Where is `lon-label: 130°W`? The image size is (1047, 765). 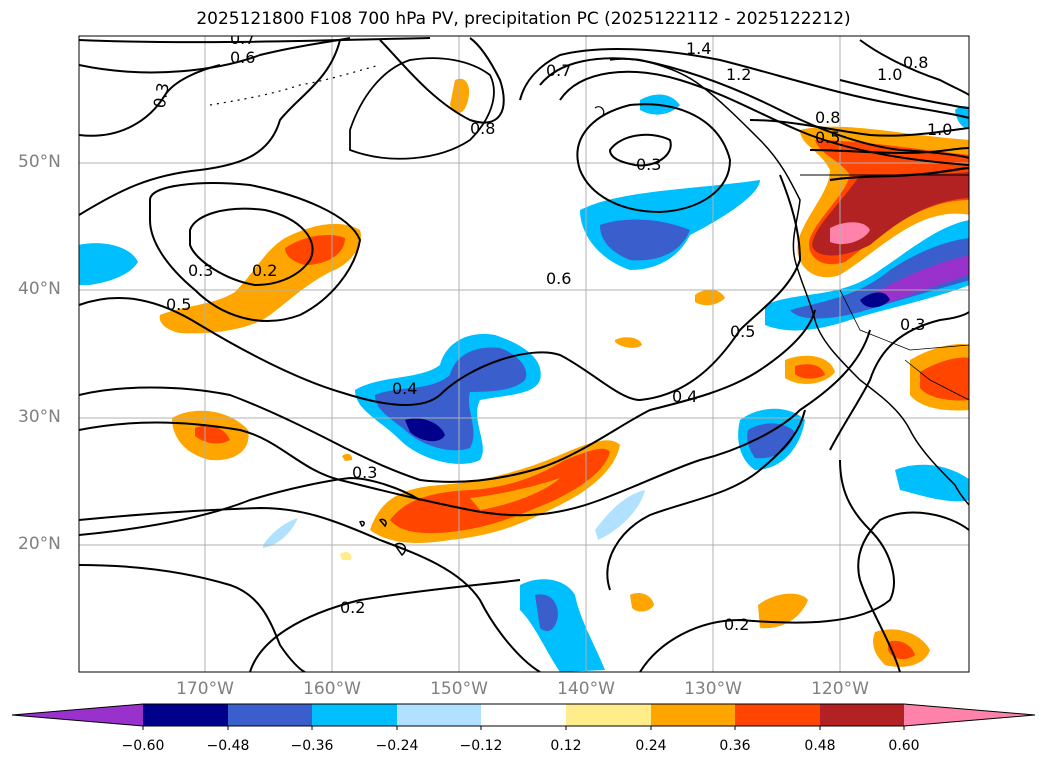 lon-label: 130°W is located at coordinates (713, 689).